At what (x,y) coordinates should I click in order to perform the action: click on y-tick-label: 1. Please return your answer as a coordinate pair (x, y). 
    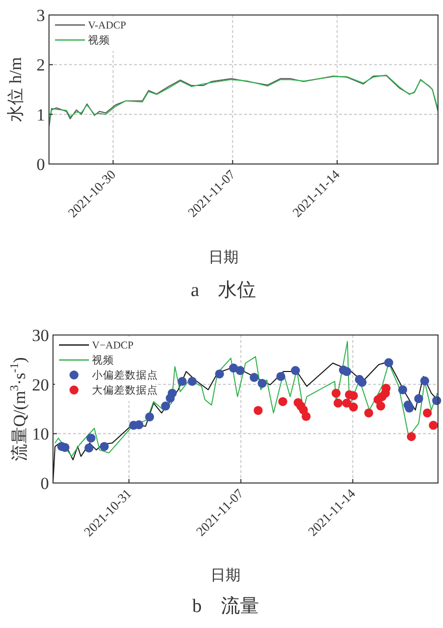
    Looking at the image, I should click on (40, 114).